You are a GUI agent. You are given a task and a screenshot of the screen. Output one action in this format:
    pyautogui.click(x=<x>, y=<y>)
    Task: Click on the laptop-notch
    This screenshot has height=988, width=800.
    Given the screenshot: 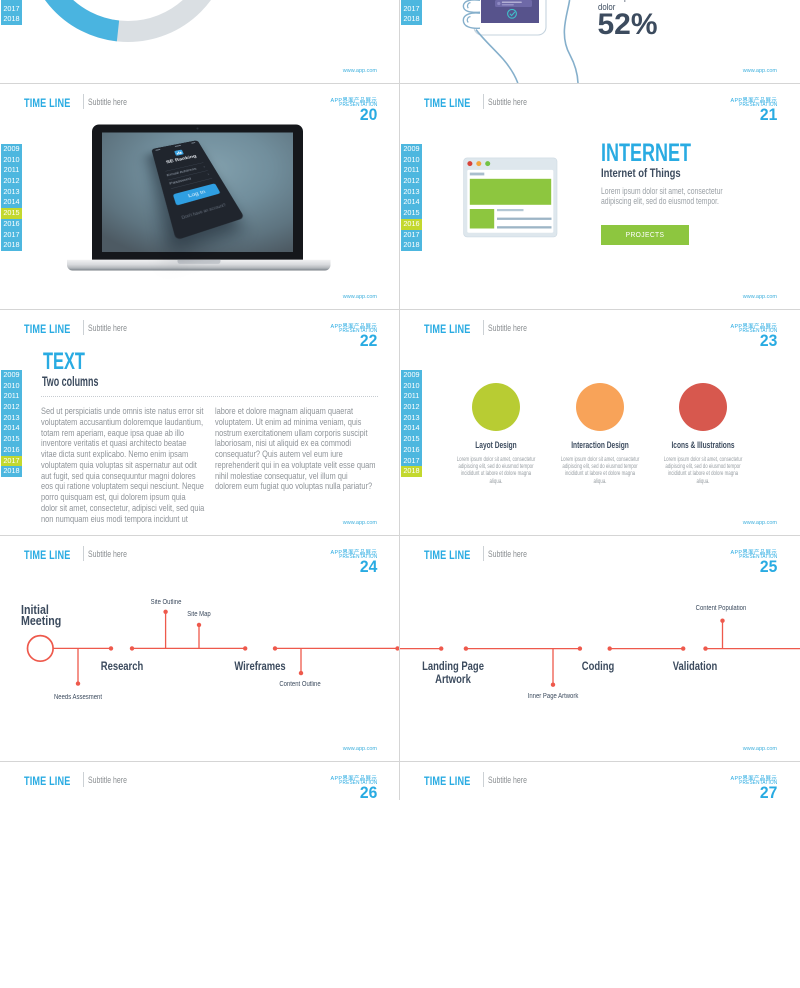 What is the action you would take?
    pyautogui.click(x=199, y=261)
    